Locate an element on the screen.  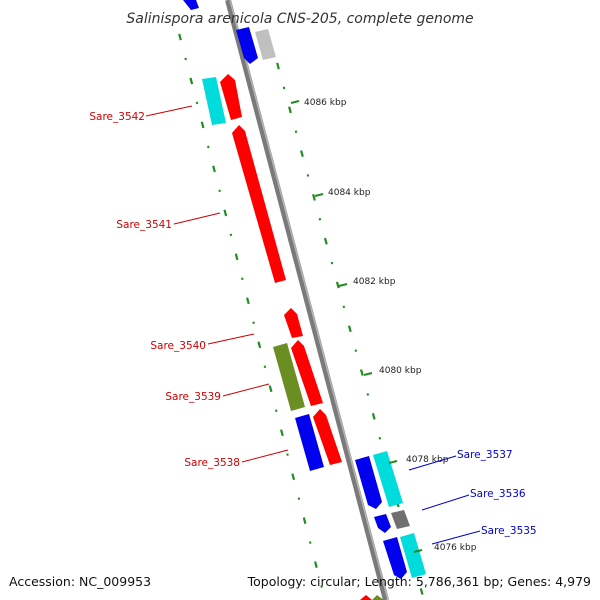
gene-label-sare-3536: Sare_3536 is located at coordinates (498, 494).